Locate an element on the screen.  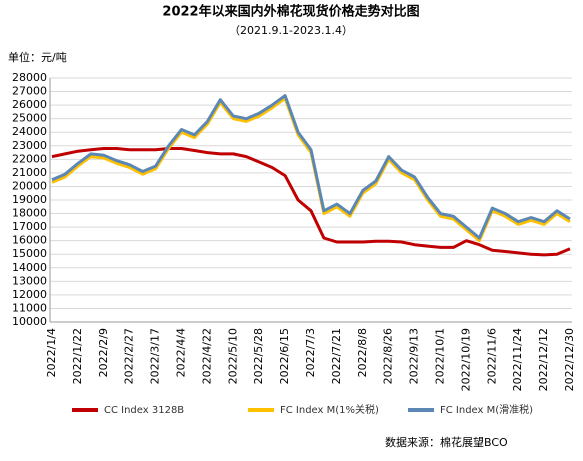
x-tick-label: 2022/11/6 is located at coordinates (491, 356).